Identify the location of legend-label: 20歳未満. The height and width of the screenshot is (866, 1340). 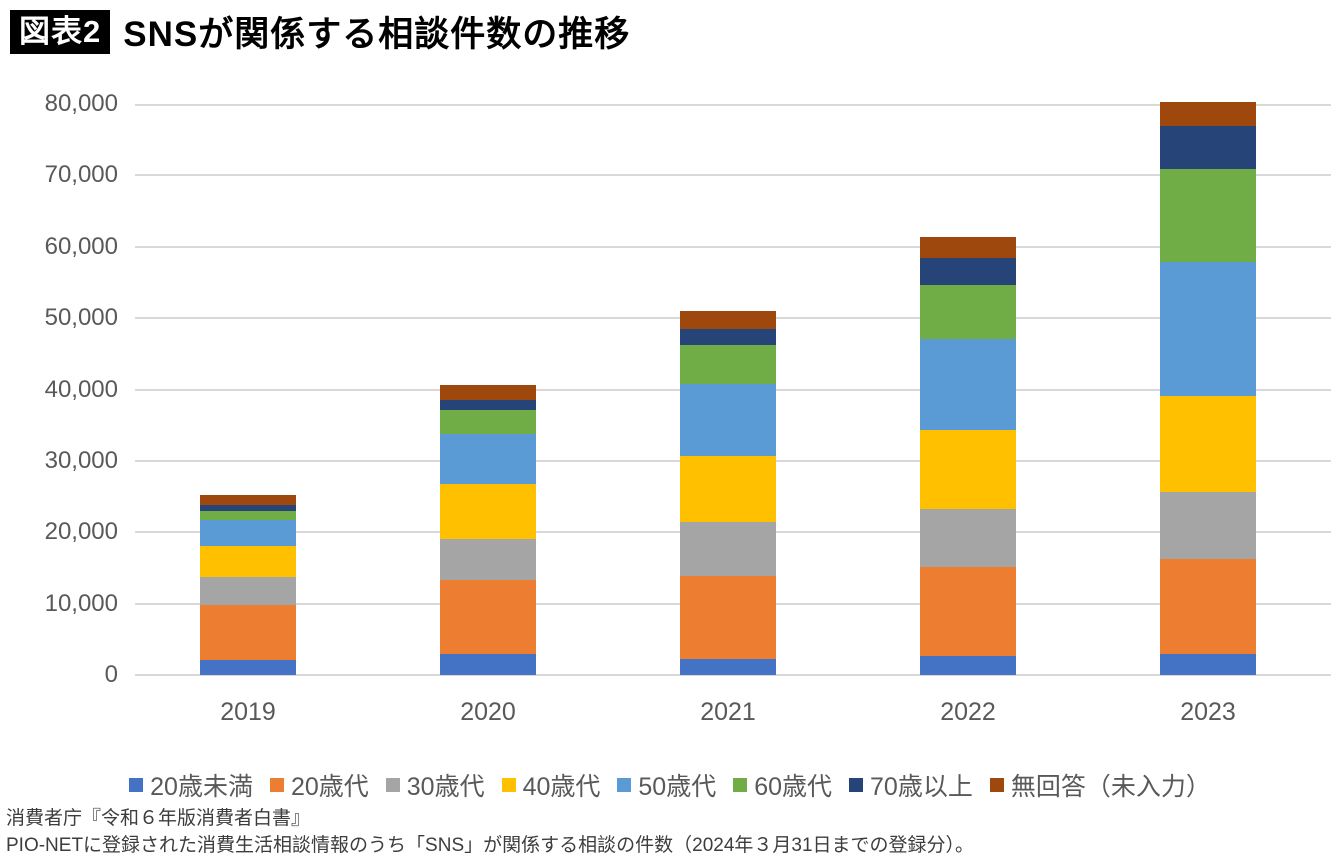
(201, 787).